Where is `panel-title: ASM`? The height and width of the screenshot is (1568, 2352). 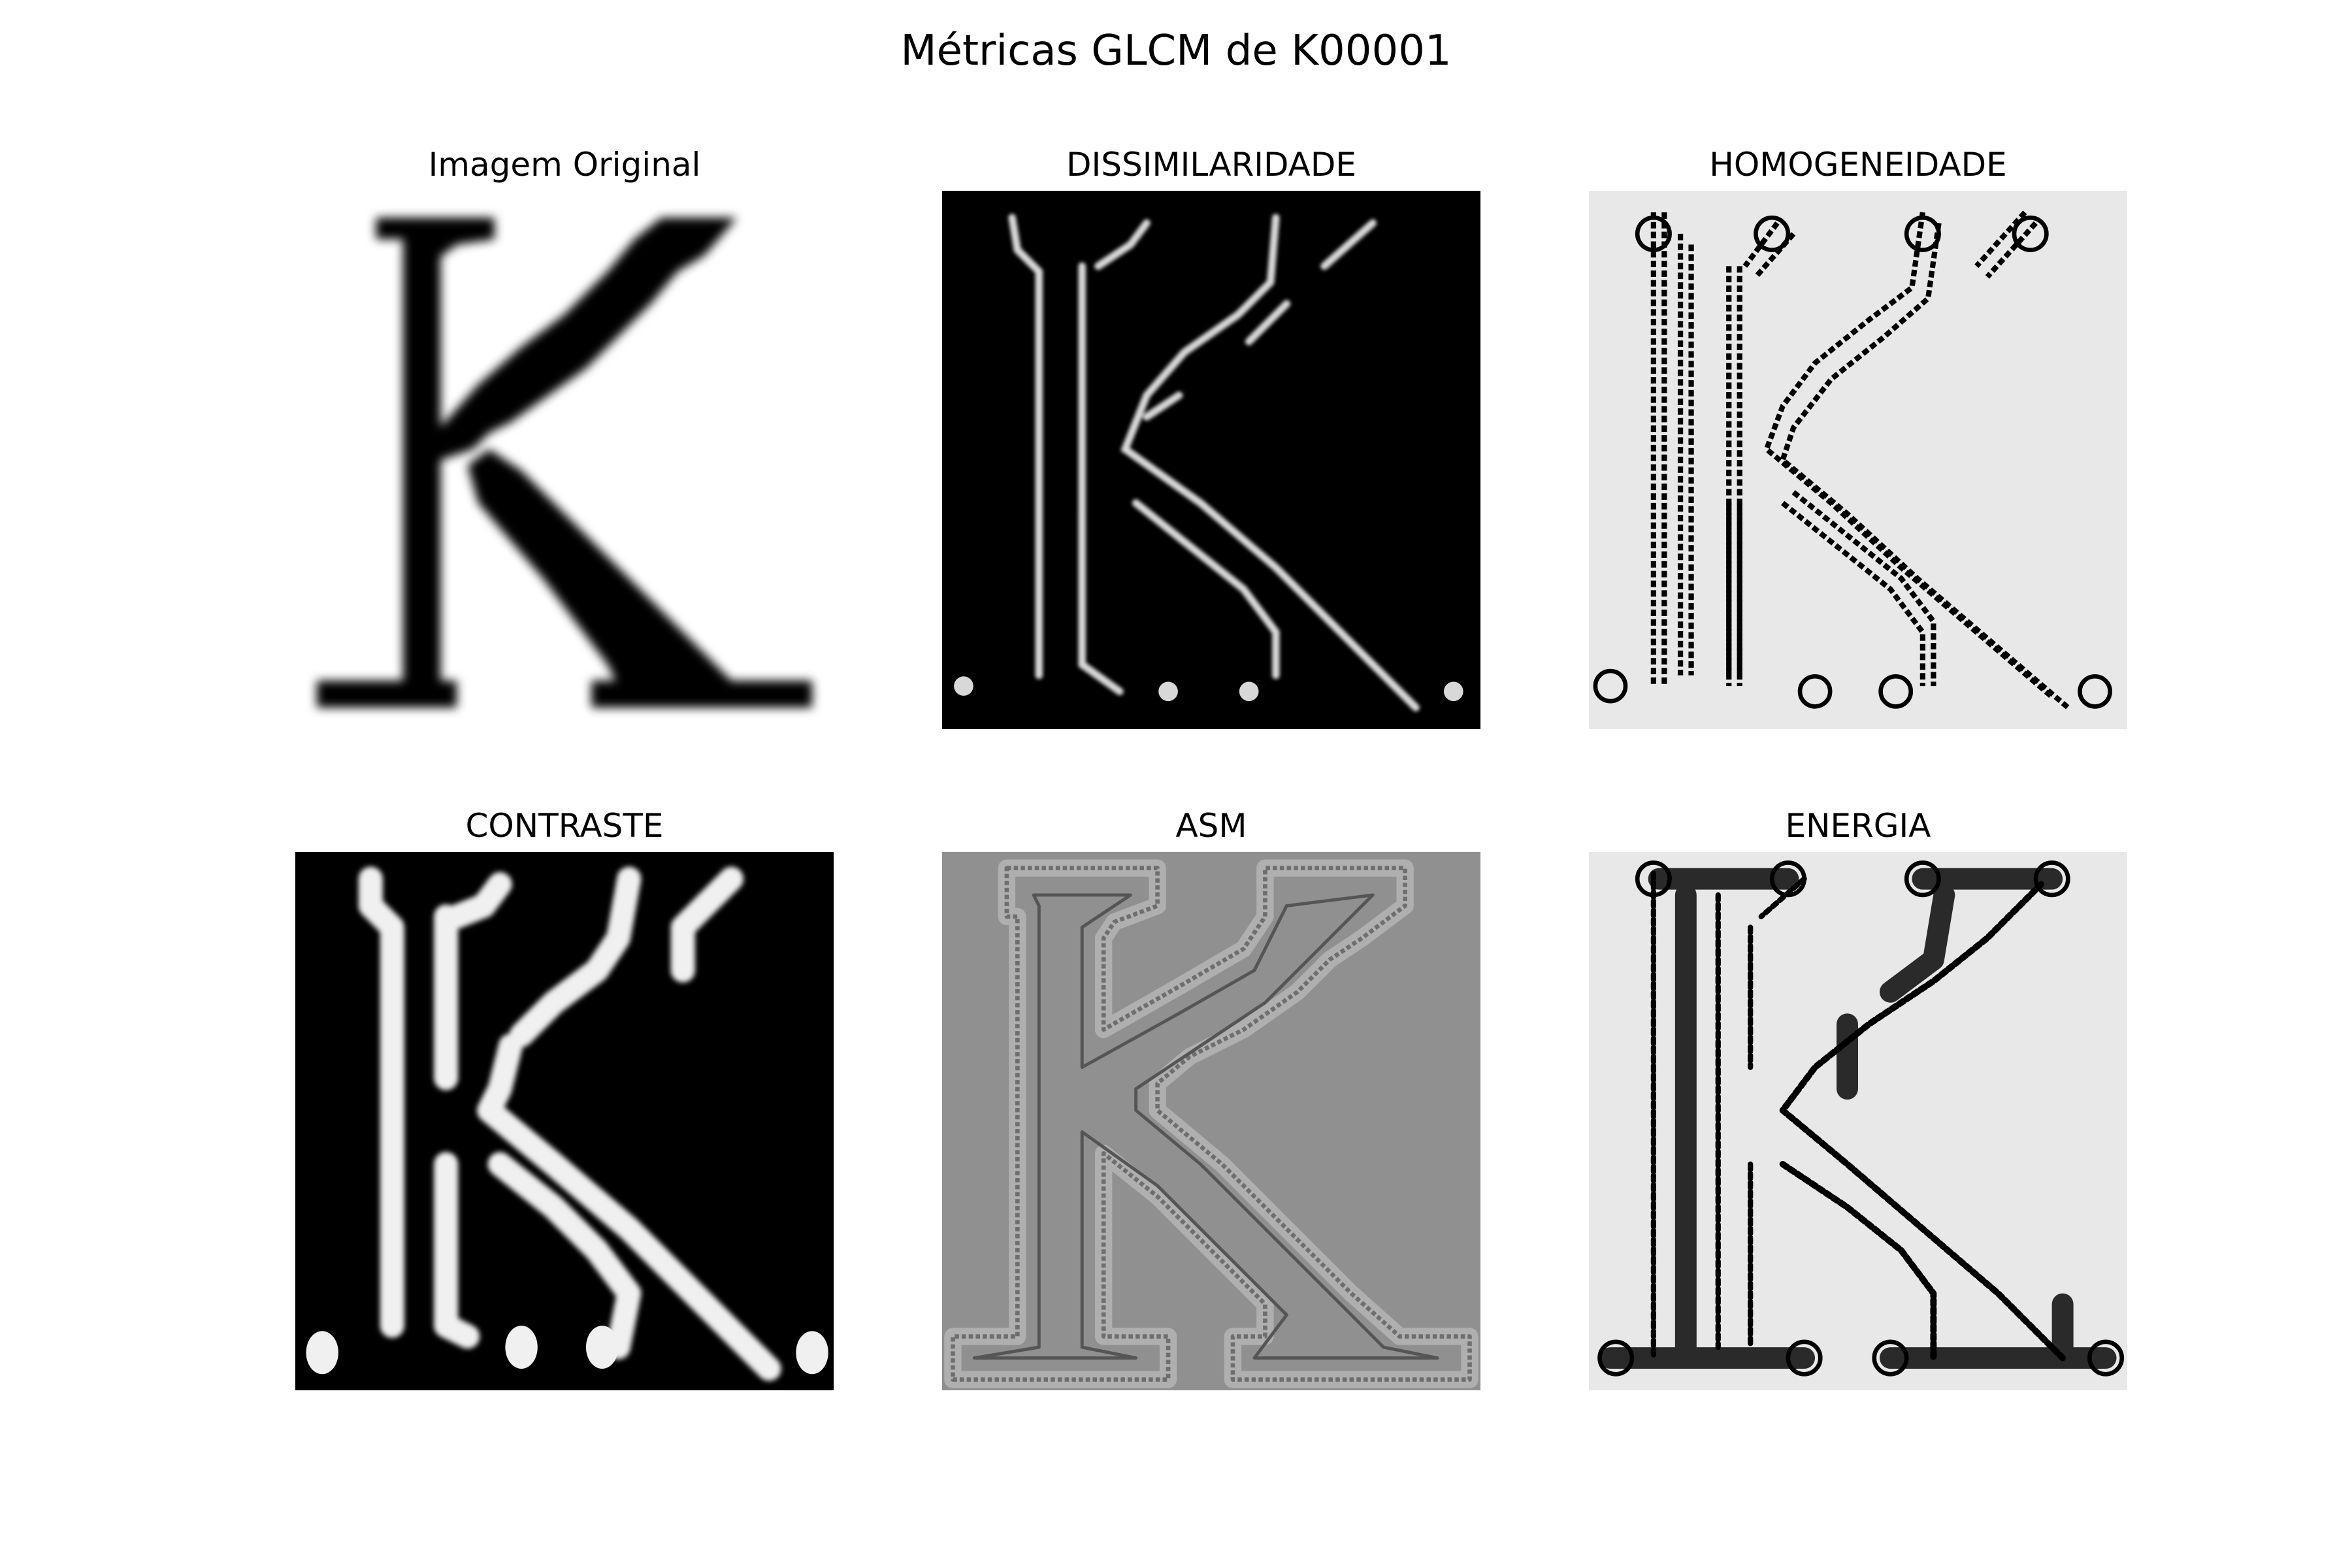 panel-title: ASM is located at coordinates (1211, 826).